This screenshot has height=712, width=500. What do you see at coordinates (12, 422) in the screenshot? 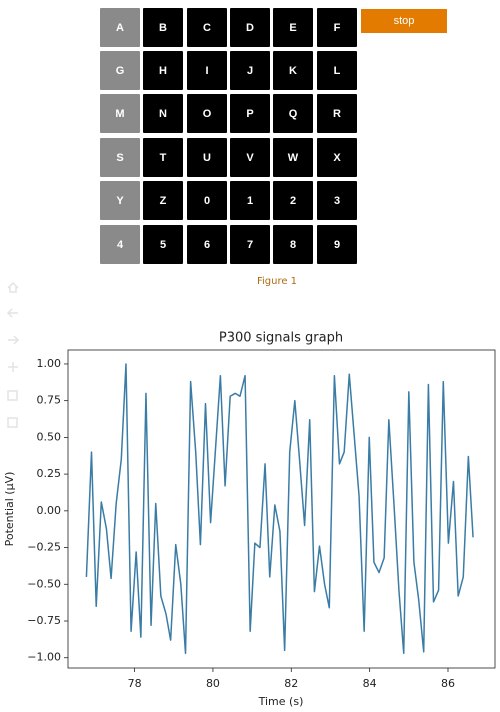
I see `save-icon` at bounding box center [12, 422].